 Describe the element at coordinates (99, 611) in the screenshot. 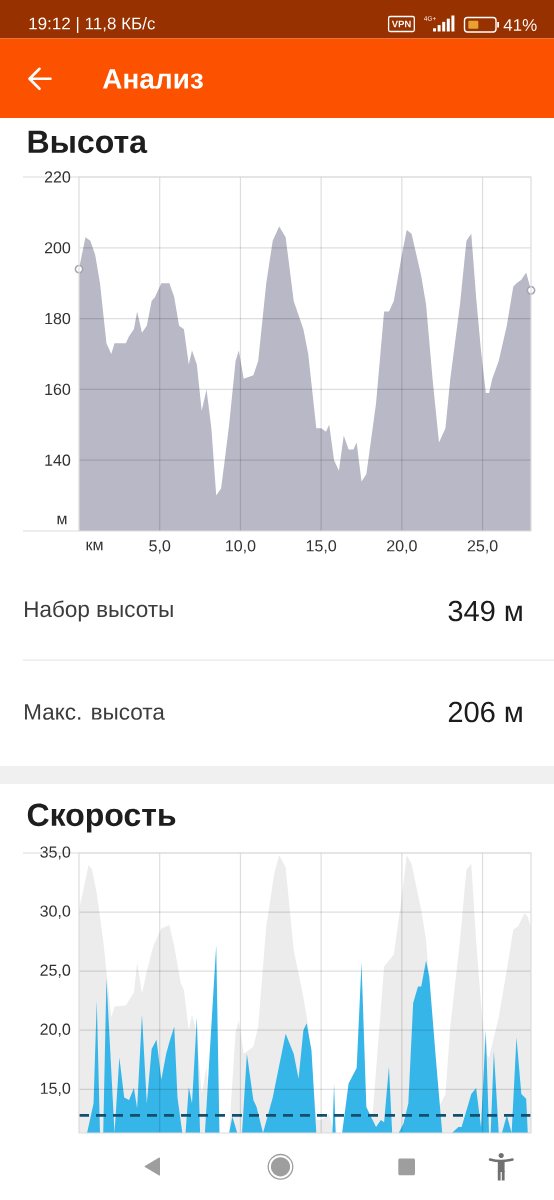

I see `text: Набор высоты` at that location.